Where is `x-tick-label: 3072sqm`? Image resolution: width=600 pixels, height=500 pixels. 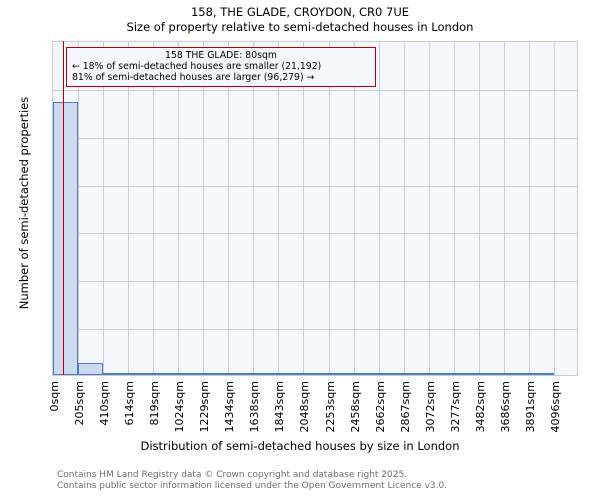
x-tick-label: 3072sqm is located at coordinates (430, 407).